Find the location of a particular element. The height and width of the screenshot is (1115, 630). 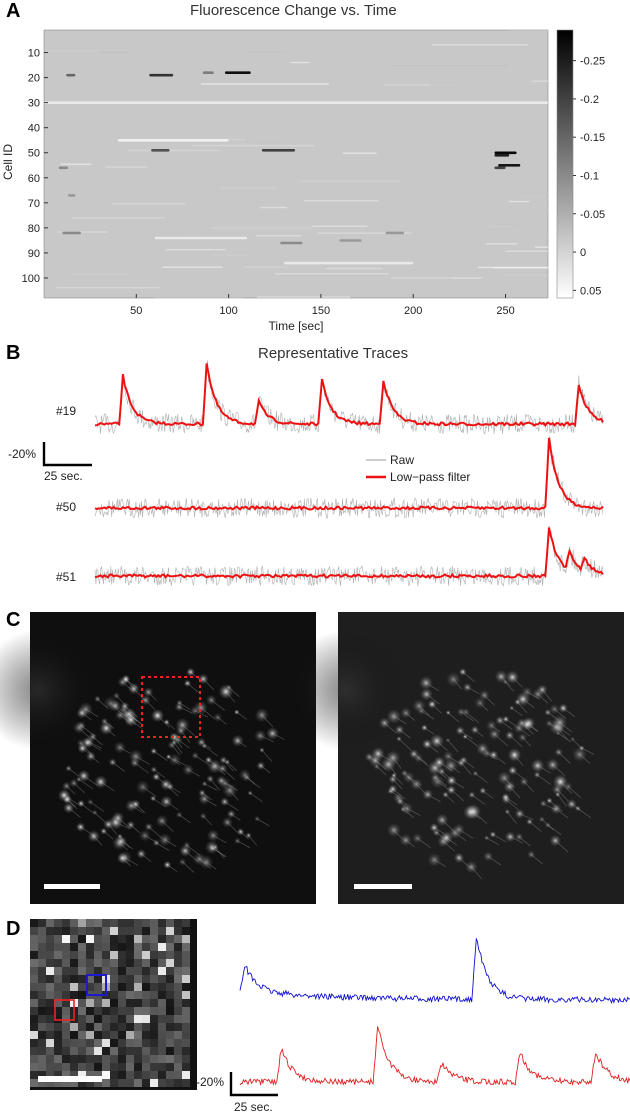

panel-d-traces is located at coordinates (434, 1012).